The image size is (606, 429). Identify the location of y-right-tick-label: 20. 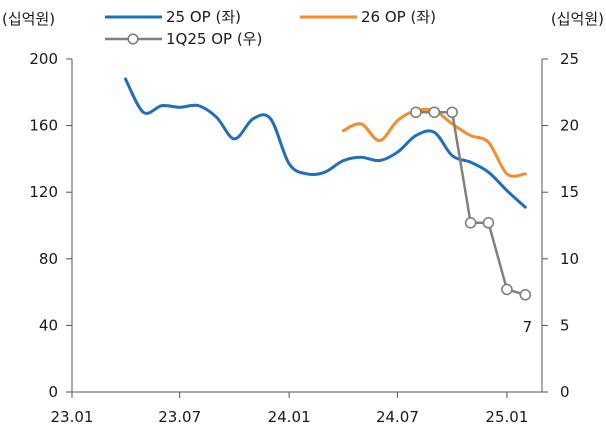
(569, 126).